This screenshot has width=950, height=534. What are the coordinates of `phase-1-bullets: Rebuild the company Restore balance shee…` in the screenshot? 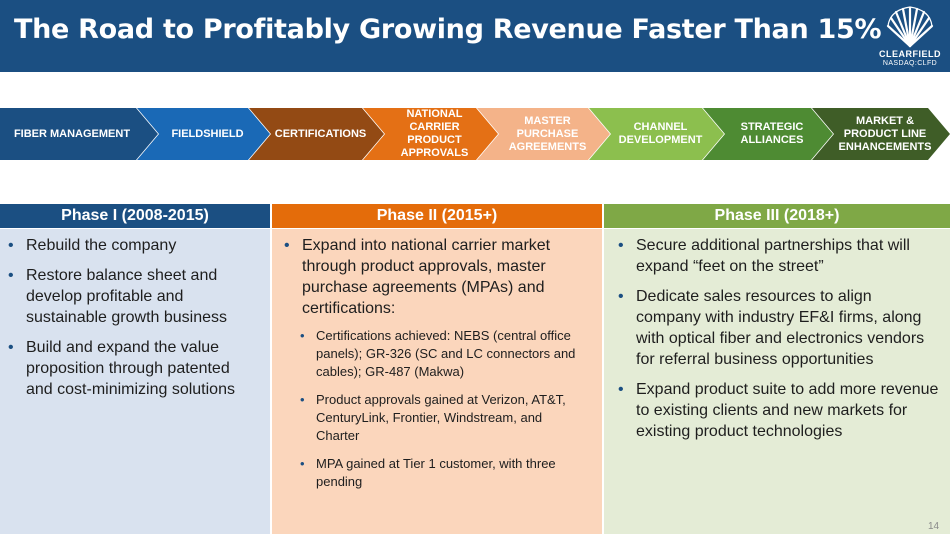 It's located at (127, 317).